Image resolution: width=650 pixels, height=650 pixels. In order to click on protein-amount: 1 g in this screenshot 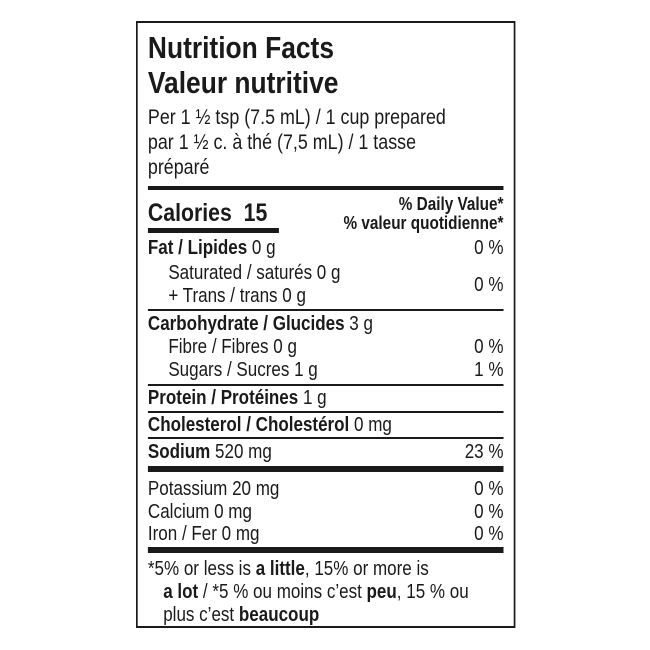, I will do `click(314, 398)`.